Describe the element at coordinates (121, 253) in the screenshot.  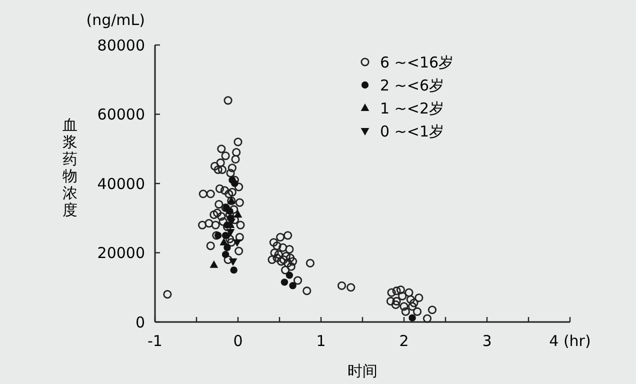
I see `y-tick-label: 20000` at that location.